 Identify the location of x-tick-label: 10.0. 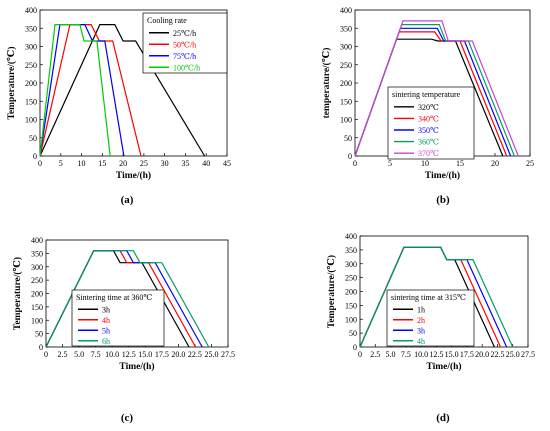
(421, 354).